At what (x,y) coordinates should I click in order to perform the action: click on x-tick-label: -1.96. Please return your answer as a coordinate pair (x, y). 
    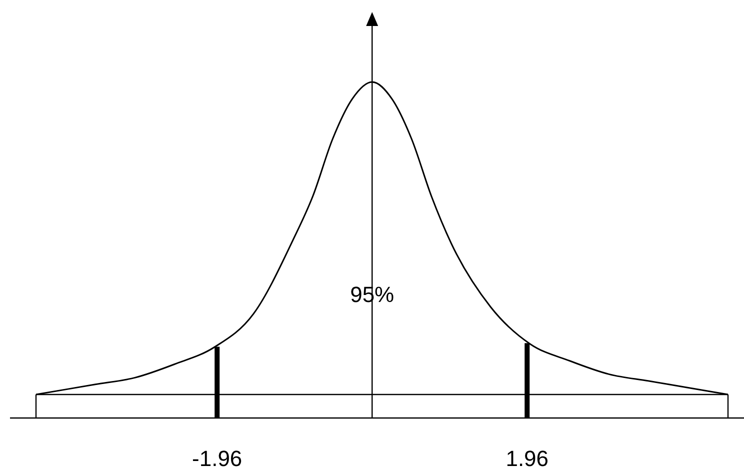
    Looking at the image, I should click on (217, 458).